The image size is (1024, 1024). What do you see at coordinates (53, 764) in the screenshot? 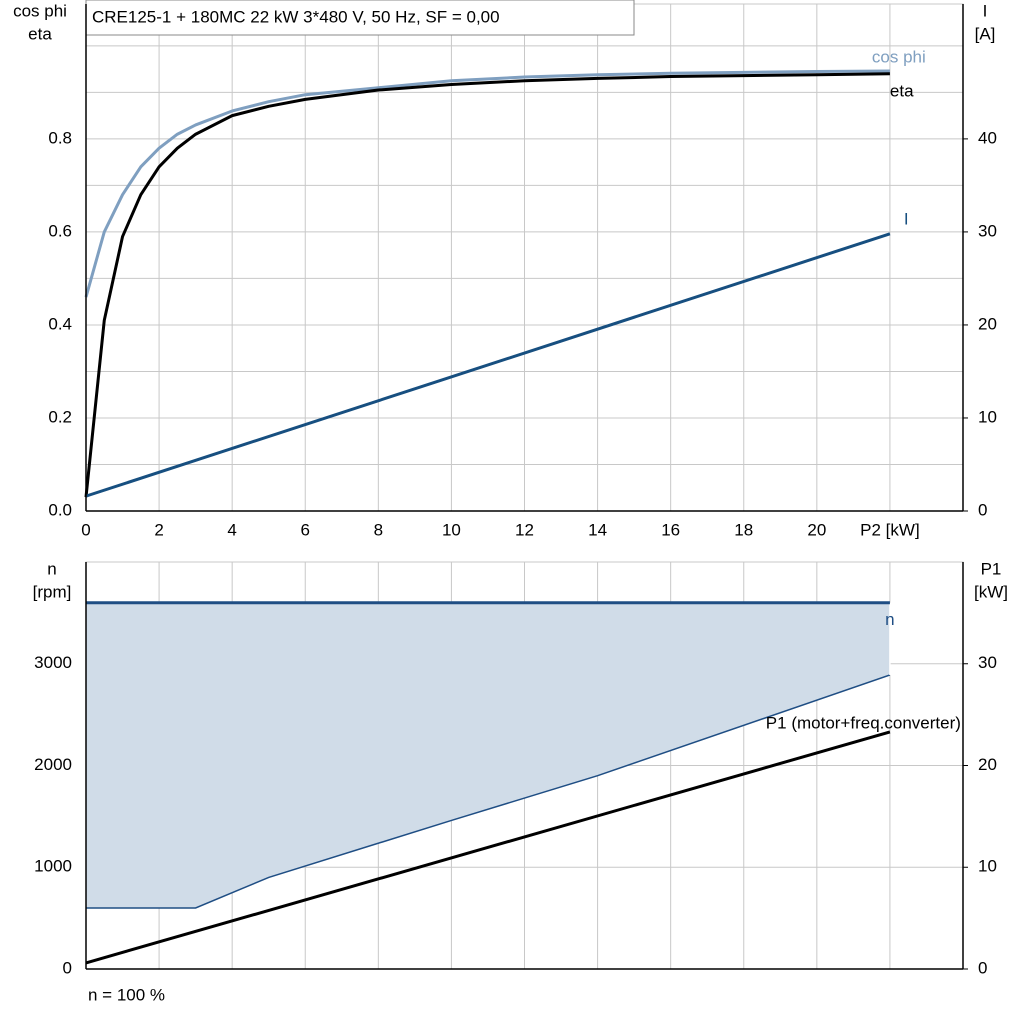
I see `y-tick-label: 2000` at bounding box center [53, 764].